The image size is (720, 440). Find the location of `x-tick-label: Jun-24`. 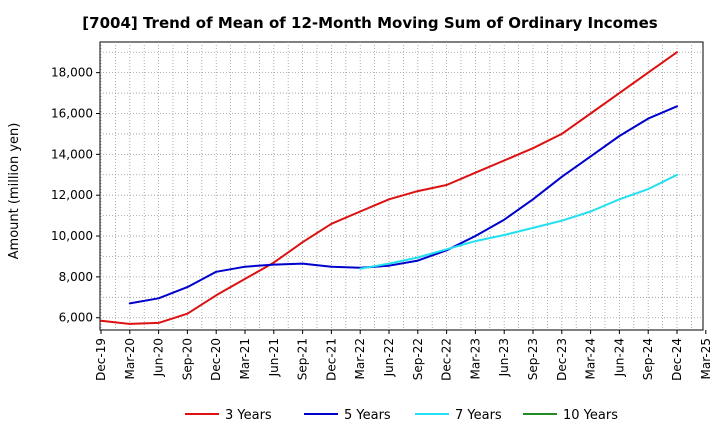

x-tick-label: Jun-24 is located at coordinates (619, 357).